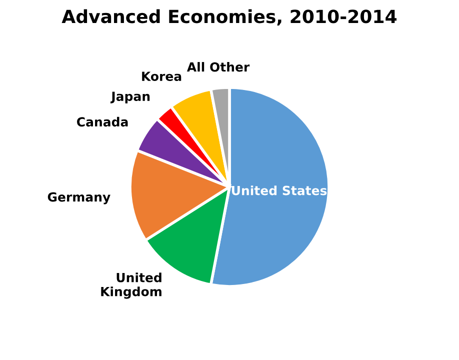  Describe the element at coordinates (218, 67) in the screenshot. I see `slice-label: All Other` at that location.